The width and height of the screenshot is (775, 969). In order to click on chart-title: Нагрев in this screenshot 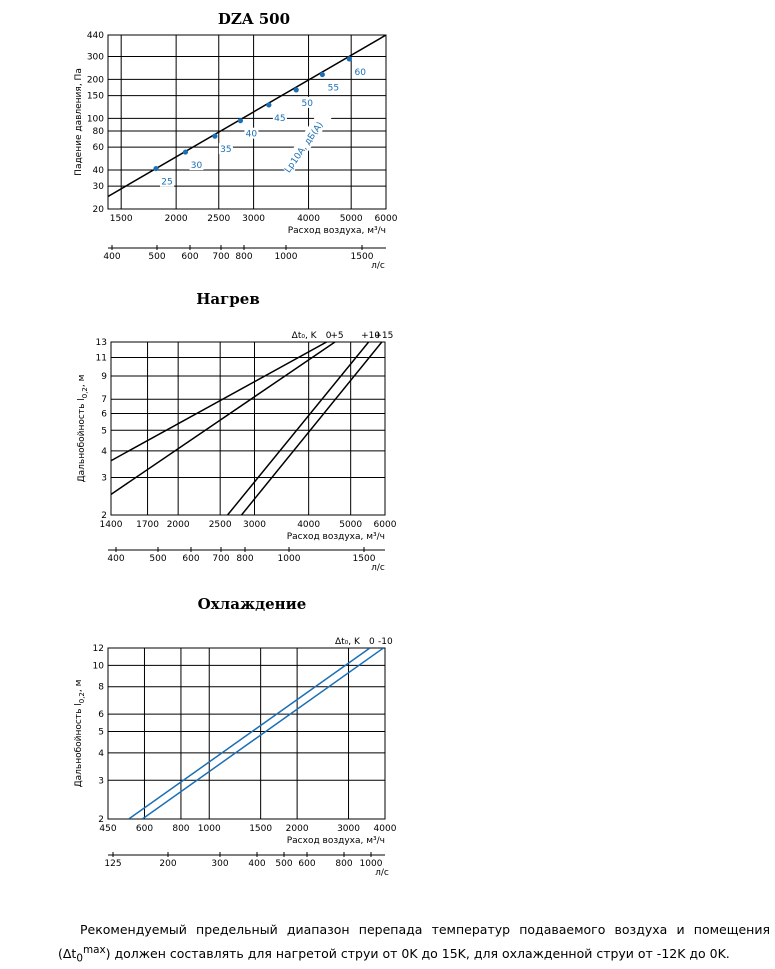, I will do `click(228, 299)`.